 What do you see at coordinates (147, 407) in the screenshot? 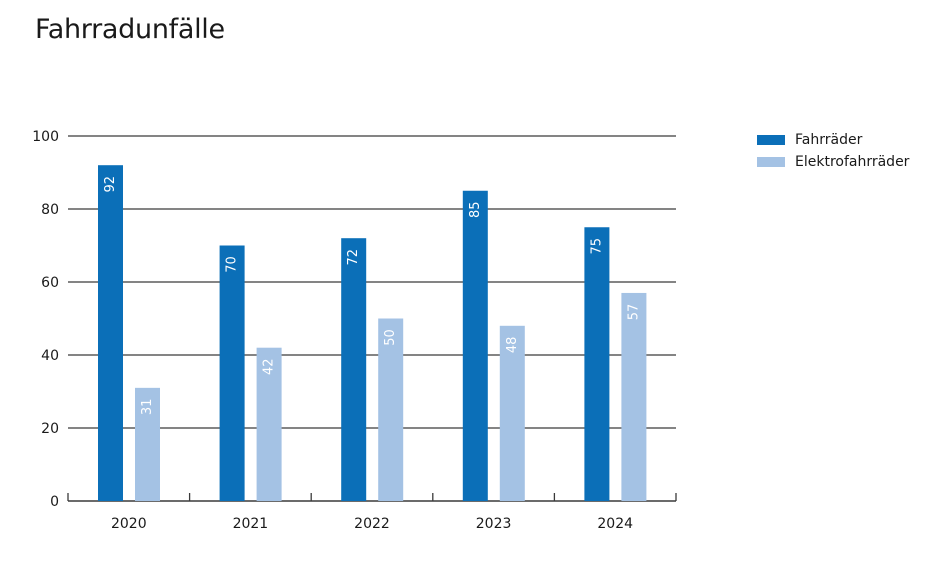
I see `data-label: 31` at bounding box center [147, 407].